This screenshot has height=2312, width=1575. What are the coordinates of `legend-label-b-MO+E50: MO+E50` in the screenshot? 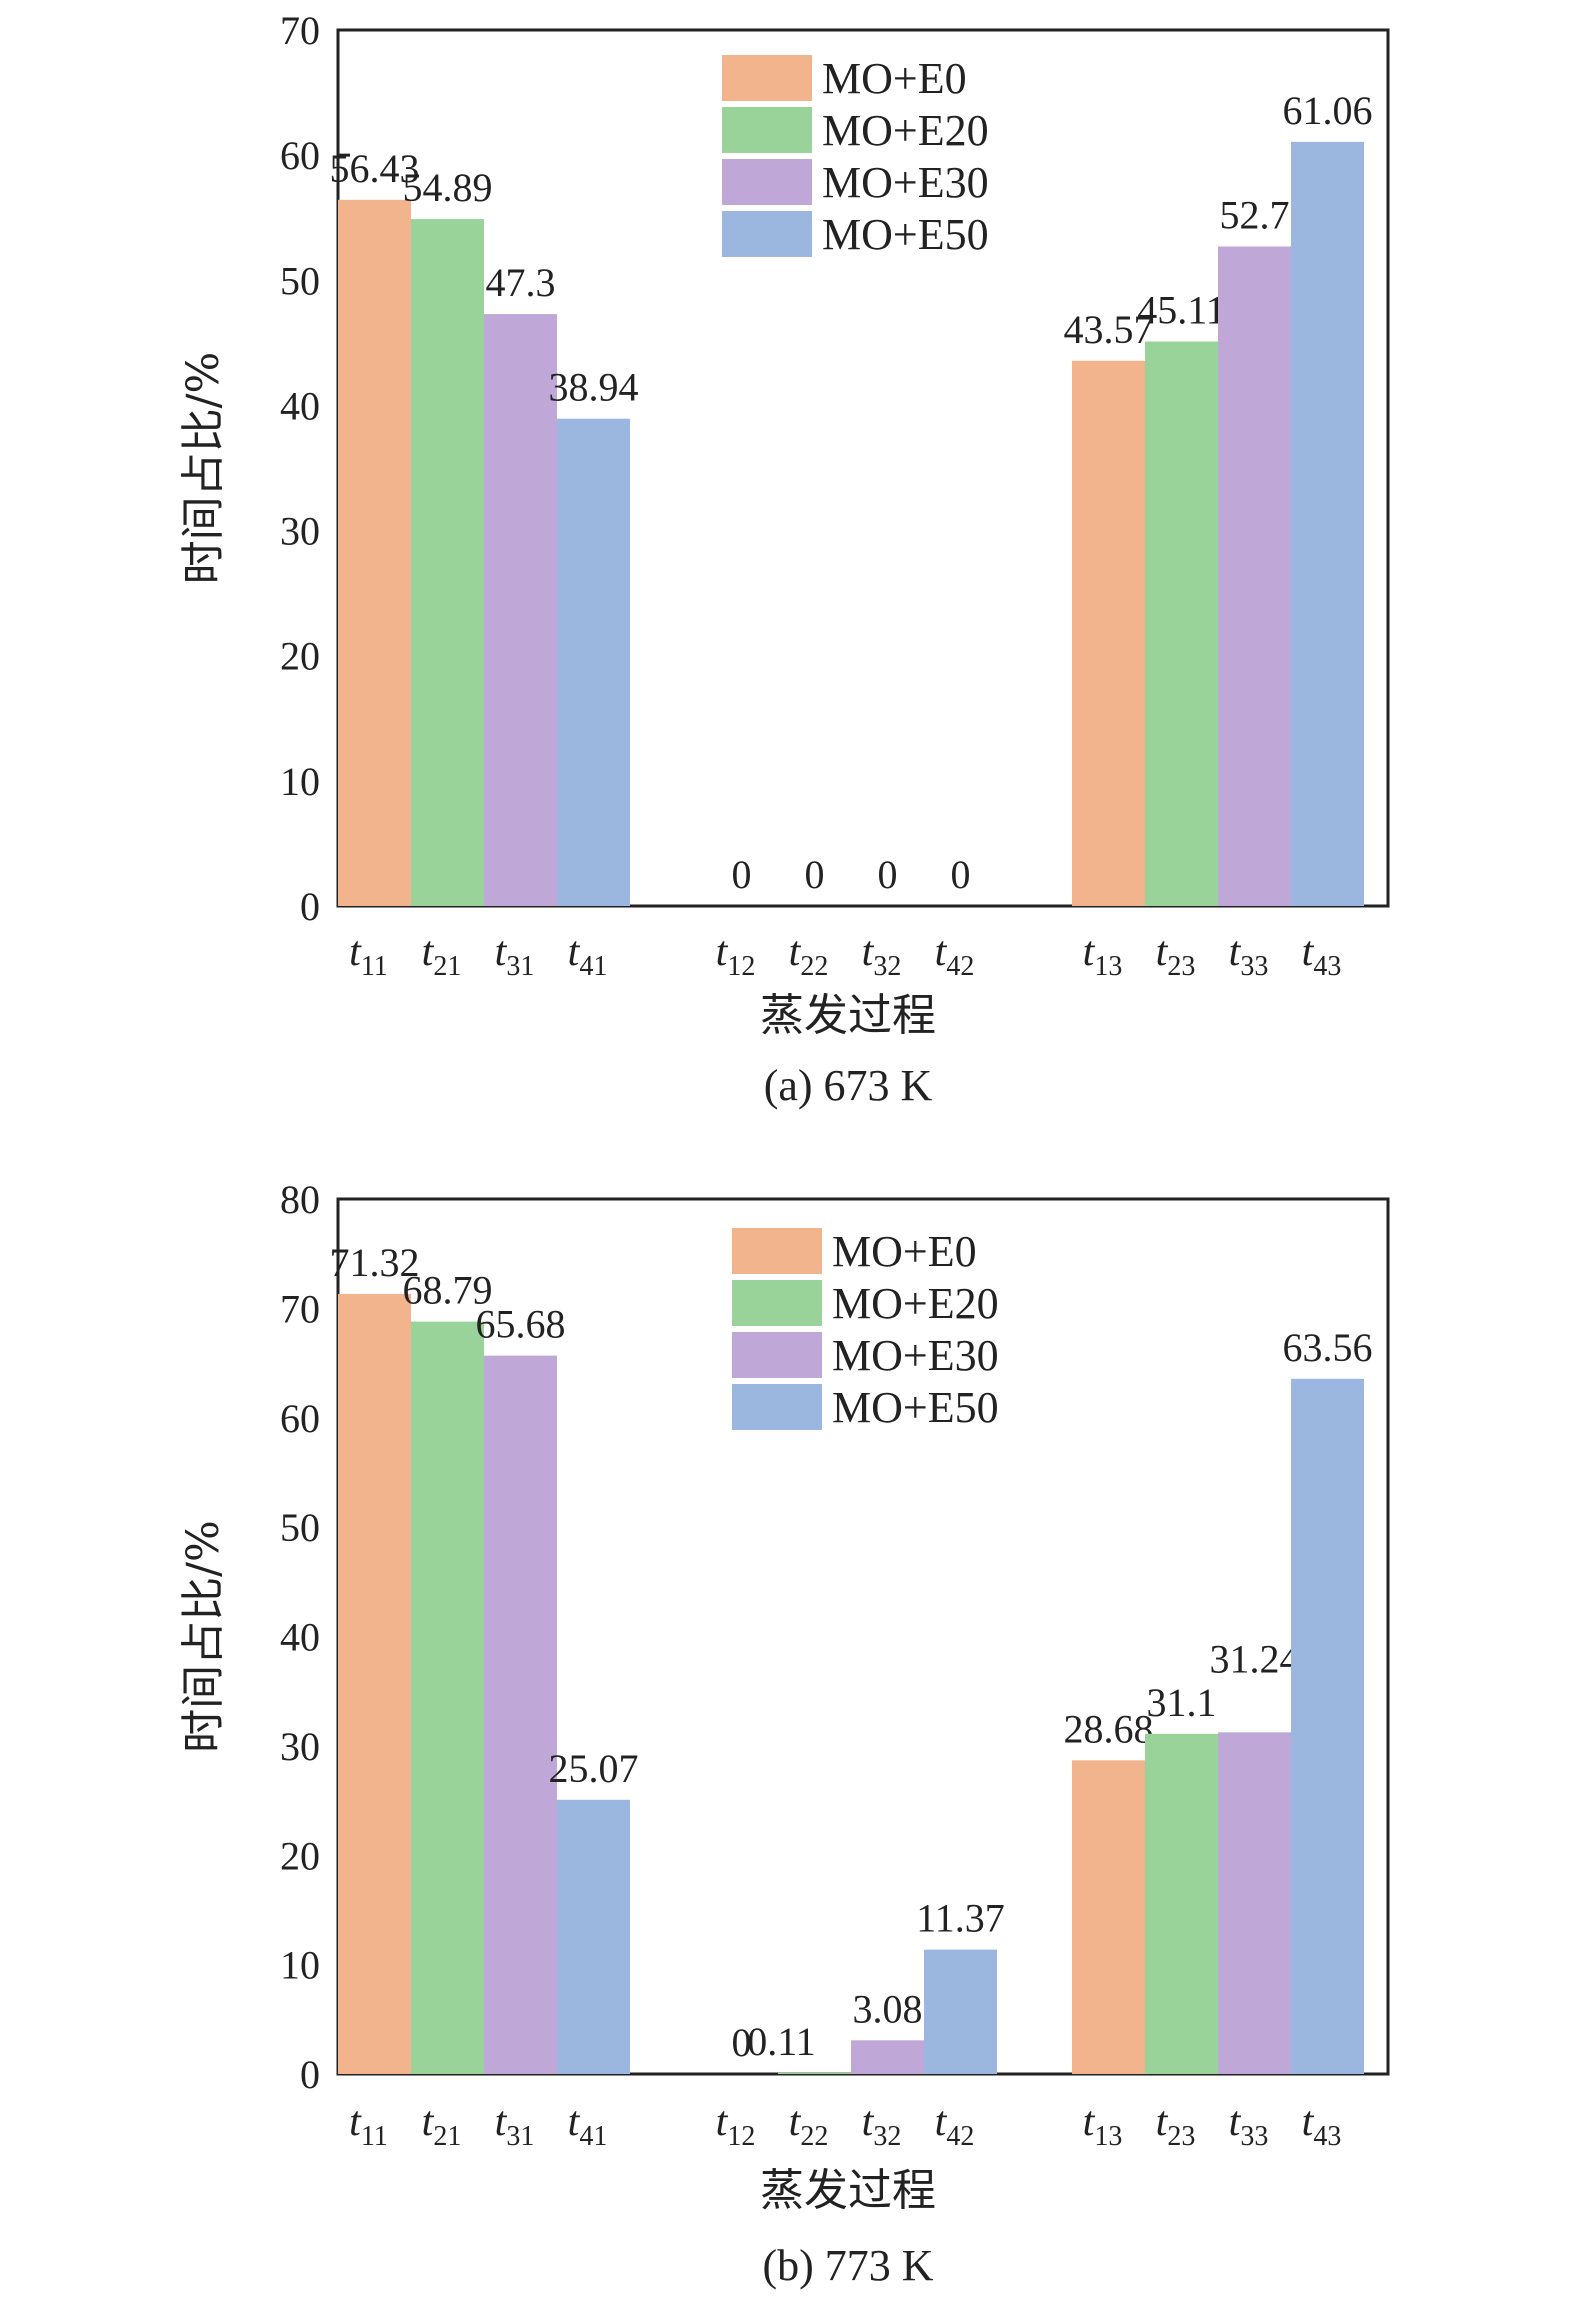 It's located at (915, 1407).